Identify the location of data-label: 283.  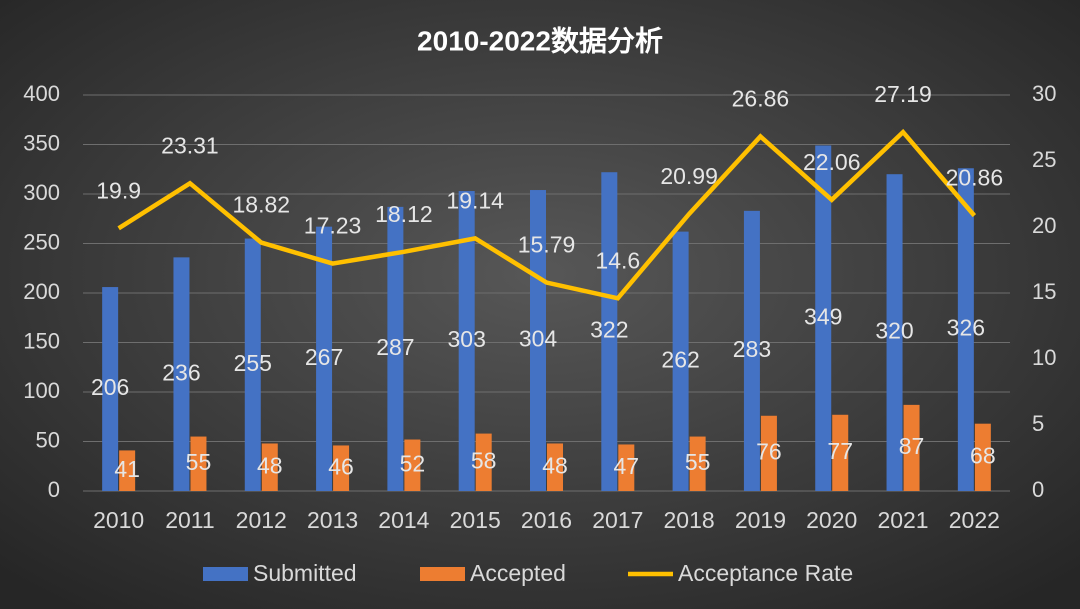
(752, 349).